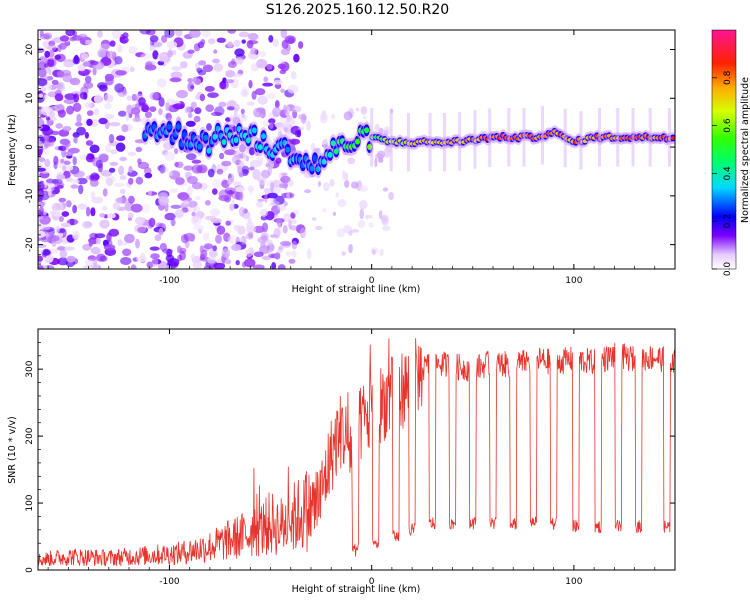 The height and width of the screenshot is (600, 750). What do you see at coordinates (30, 50) in the screenshot?
I see `y-tick-label: 20` at bounding box center [30, 50].